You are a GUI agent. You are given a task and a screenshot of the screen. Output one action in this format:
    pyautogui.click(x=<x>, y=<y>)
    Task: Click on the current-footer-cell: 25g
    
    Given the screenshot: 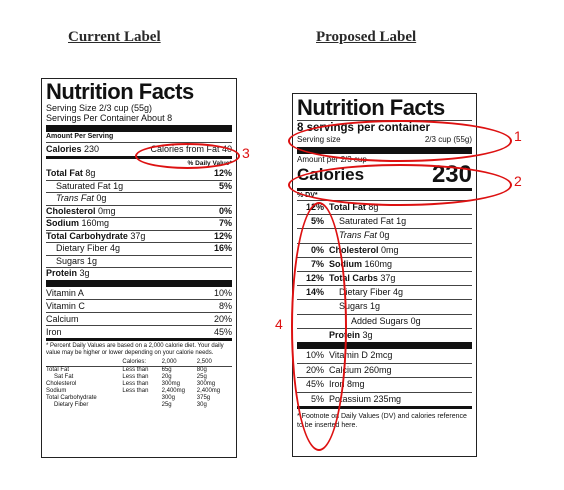 What is the action you would take?
    pyautogui.click(x=166, y=404)
    